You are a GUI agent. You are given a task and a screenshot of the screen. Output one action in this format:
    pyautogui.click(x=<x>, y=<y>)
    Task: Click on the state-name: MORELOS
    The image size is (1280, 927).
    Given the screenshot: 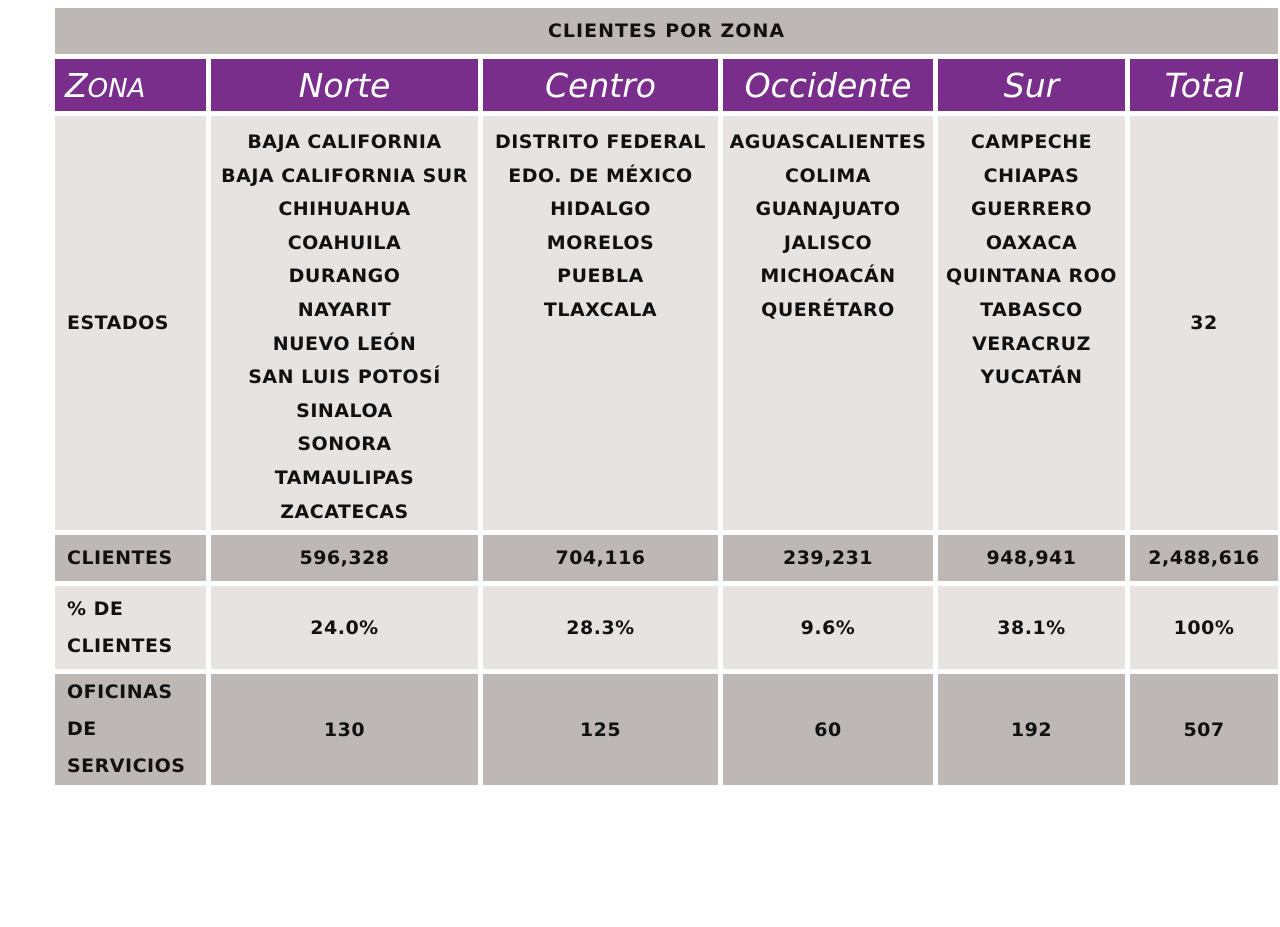 What is the action you would take?
    pyautogui.click(x=600, y=242)
    